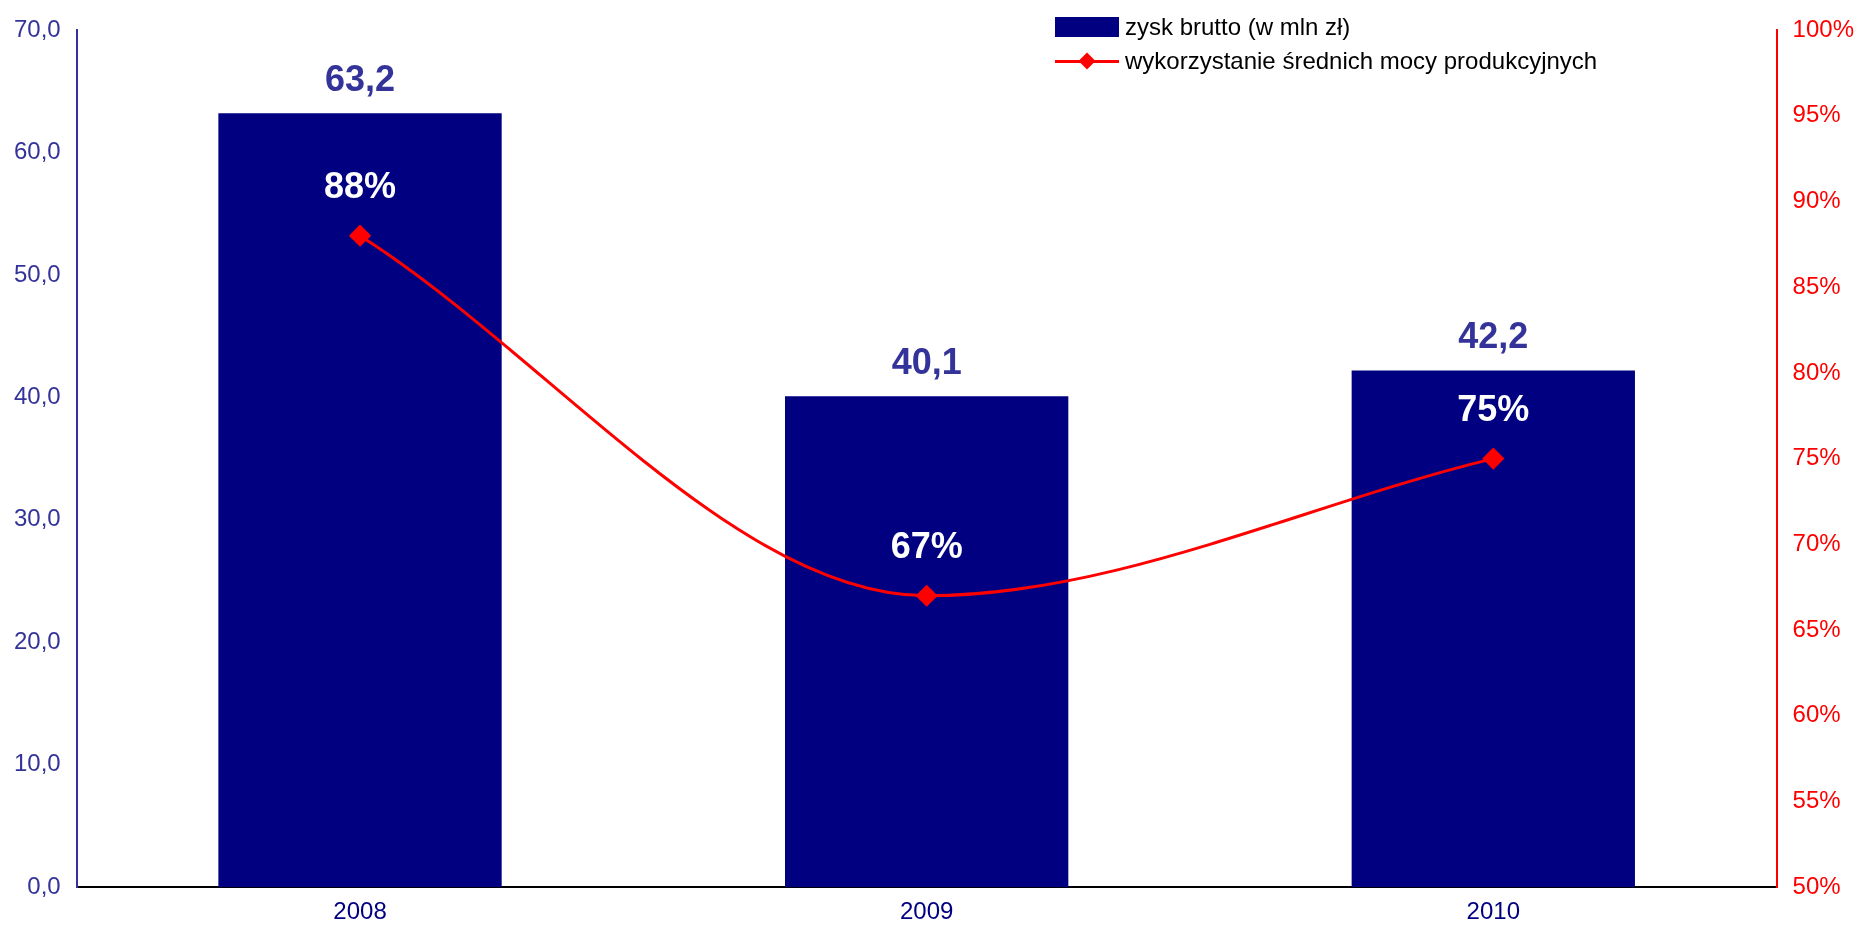 The width and height of the screenshot is (1872, 944). What do you see at coordinates (44, 885) in the screenshot?
I see `y-tick-label: 0,0` at bounding box center [44, 885].